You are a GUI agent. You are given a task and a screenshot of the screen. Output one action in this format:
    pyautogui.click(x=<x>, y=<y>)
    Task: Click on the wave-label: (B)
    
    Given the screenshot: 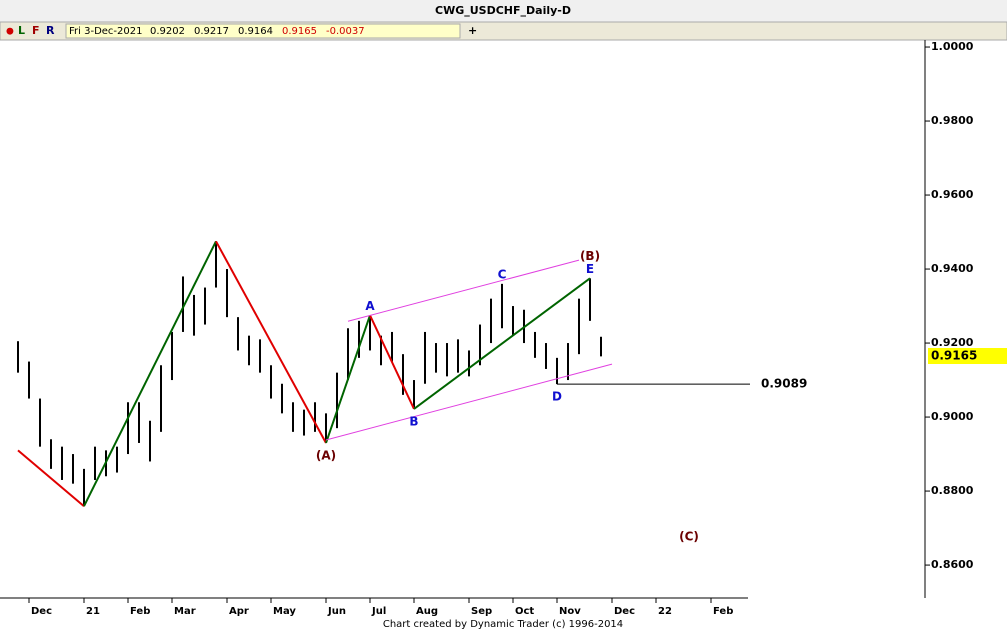 What is the action you would take?
    pyautogui.click(x=590, y=256)
    